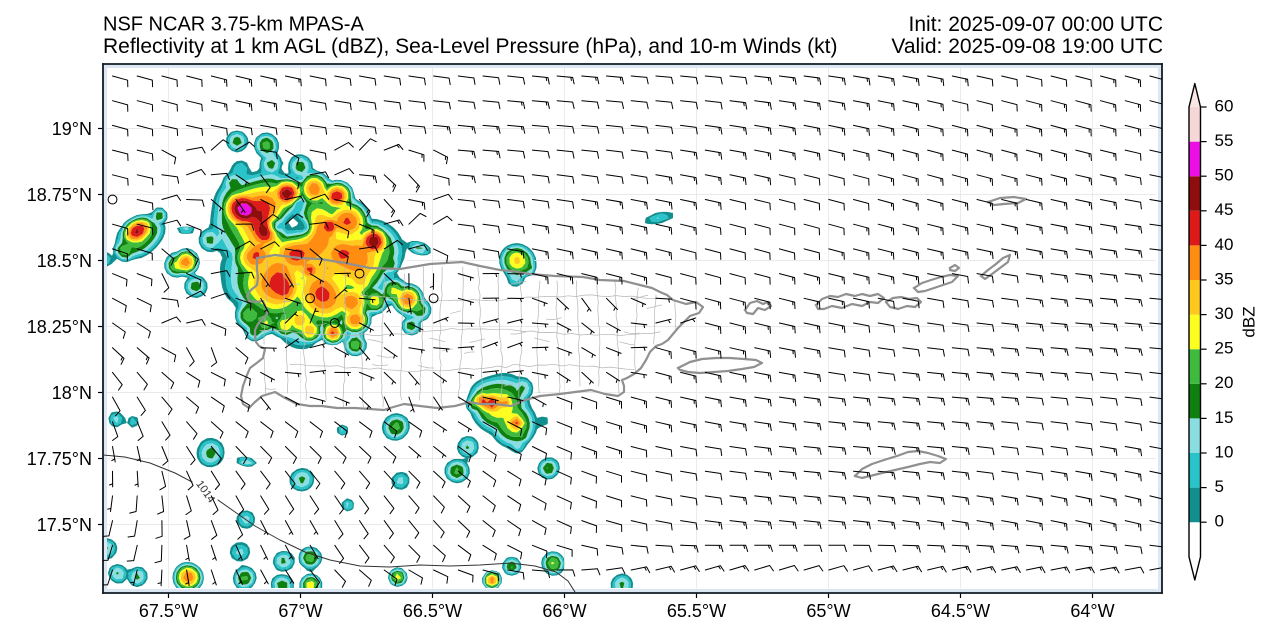 Image resolution: width=1280 pixels, height=639 pixels. What do you see at coordinates (1224, 382) in the screenshot?
I see `svg-text: 20` at bounding box center [1224, 382].